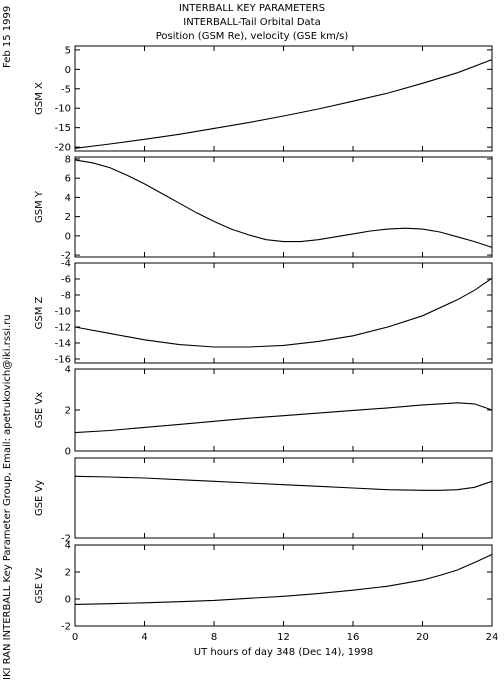 The width and height of the screenshot is (504, 684). What do you see at coordinates (353, 637) in the screenshot?
I see `x-tick-label: 16` at bounding box center [353, 637].